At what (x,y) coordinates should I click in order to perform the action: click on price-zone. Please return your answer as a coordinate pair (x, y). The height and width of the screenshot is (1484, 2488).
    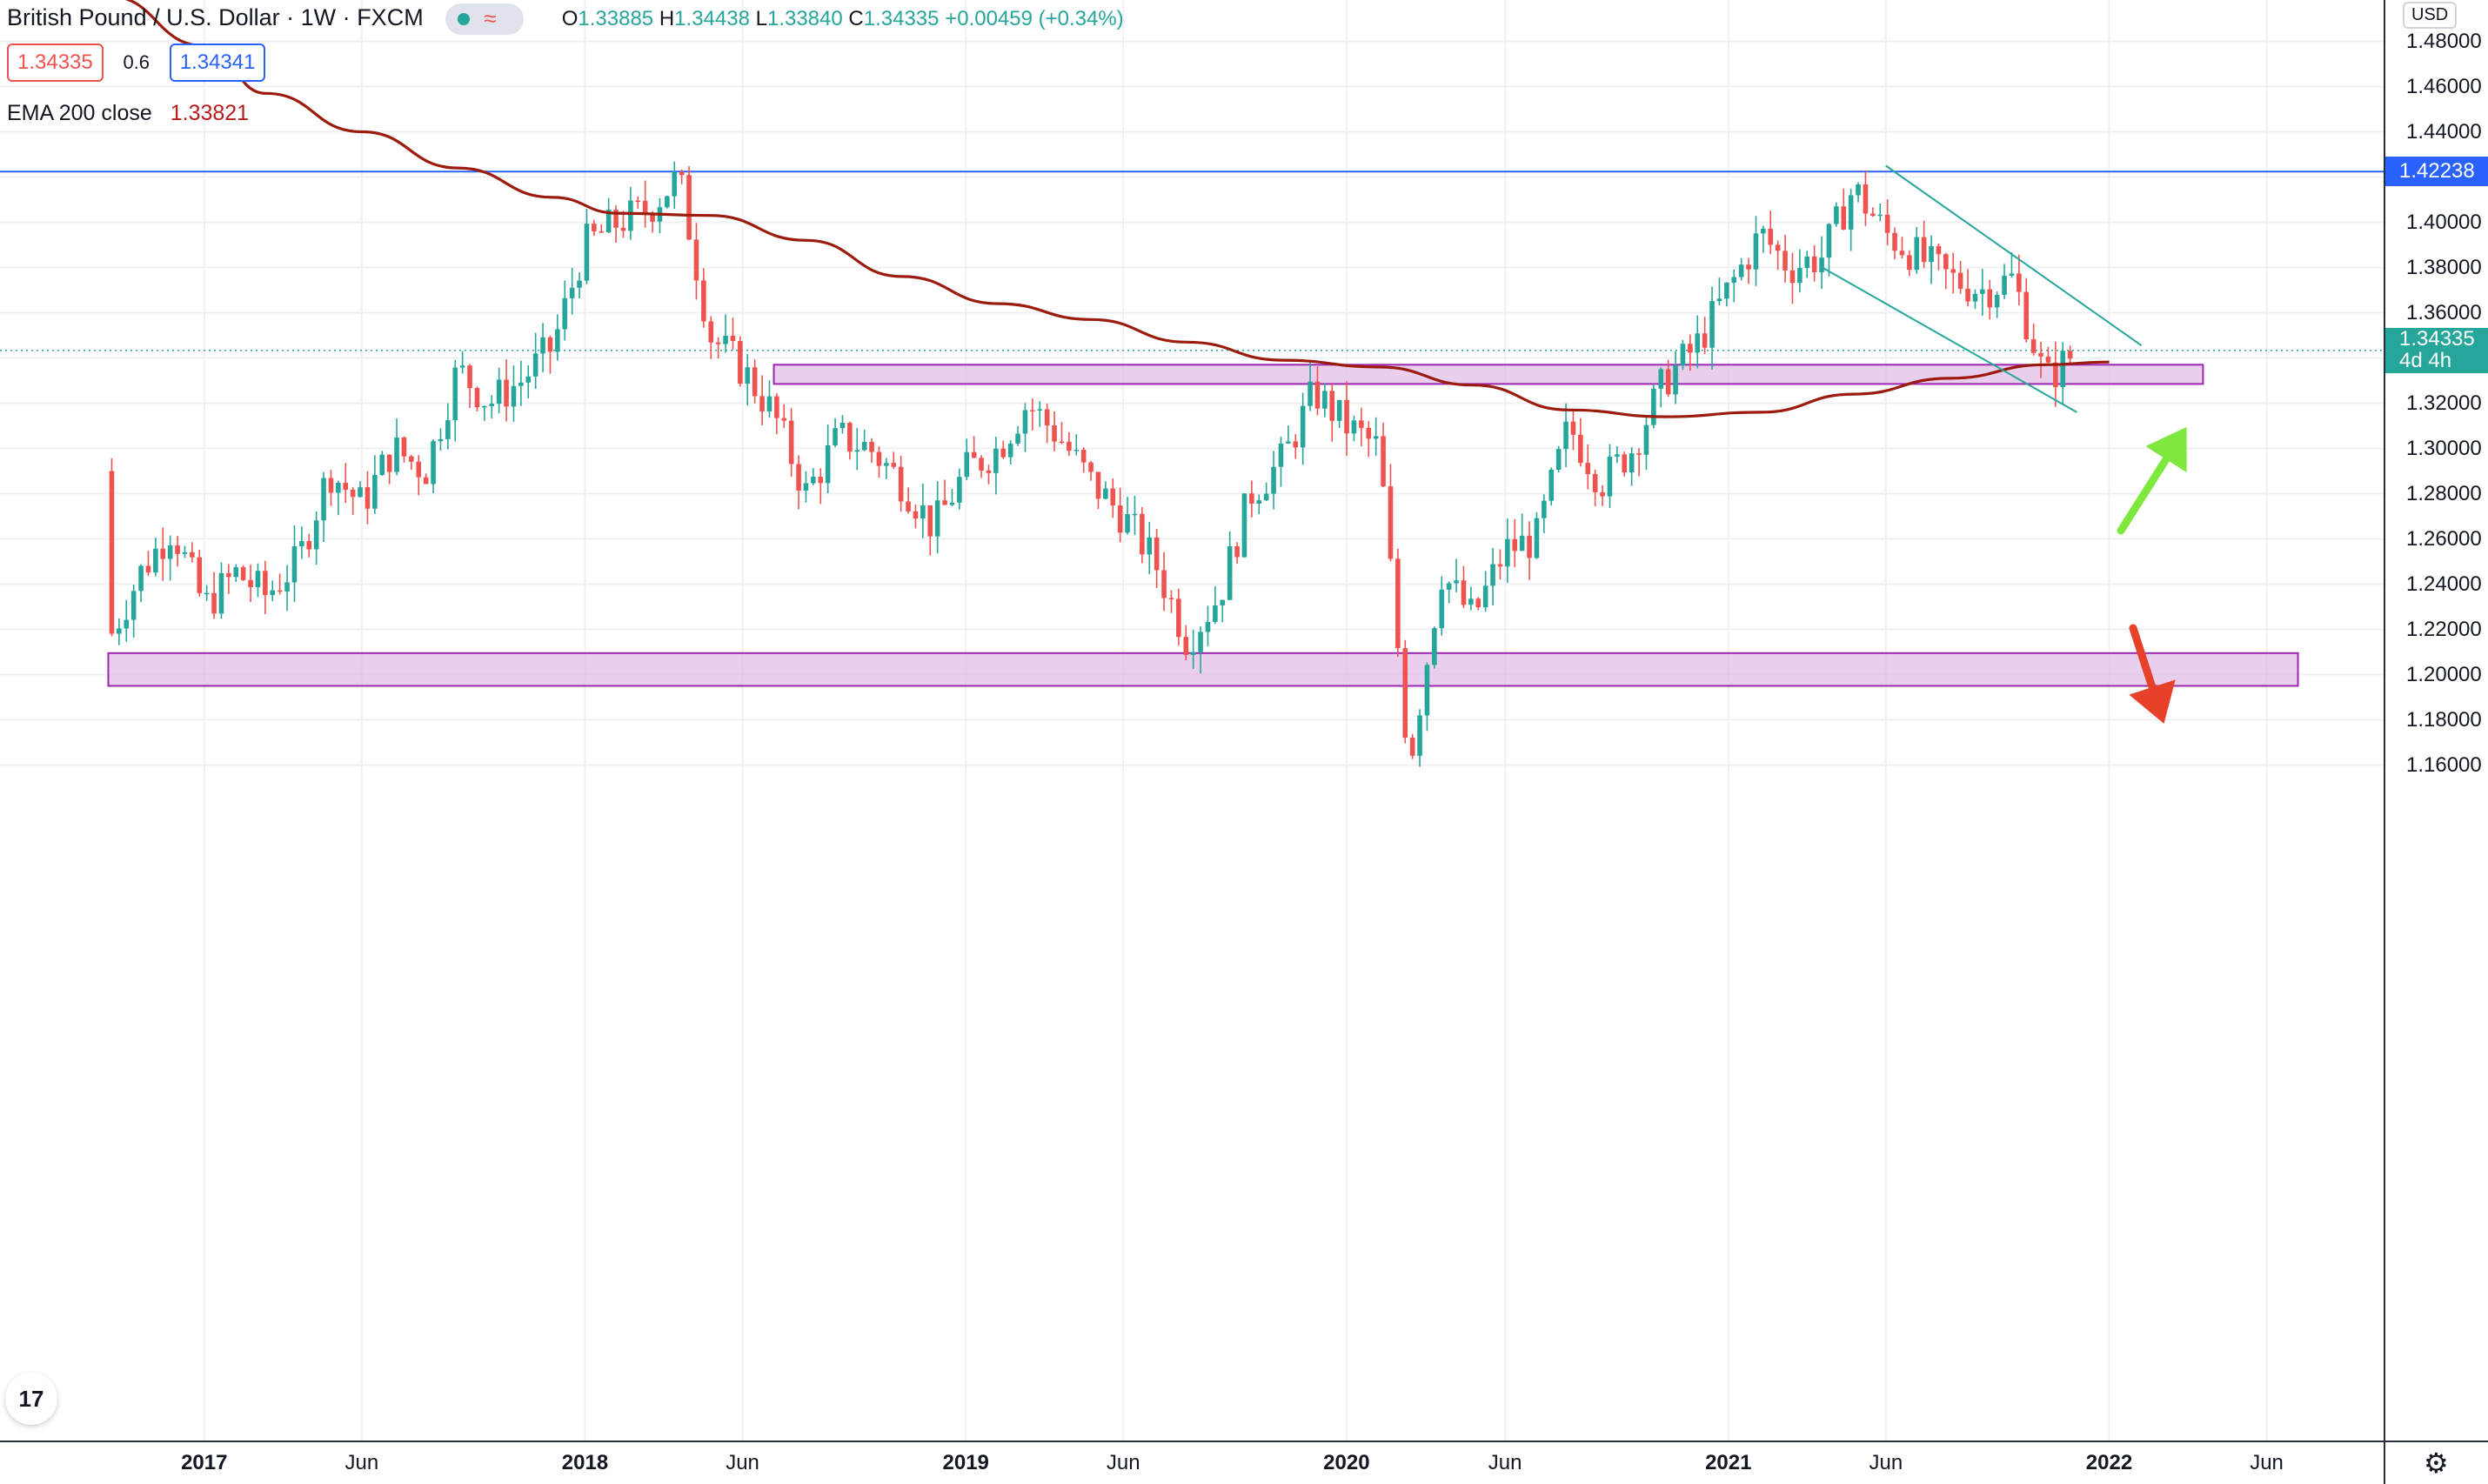
    Looking at the image, I should click on (1488, 374).